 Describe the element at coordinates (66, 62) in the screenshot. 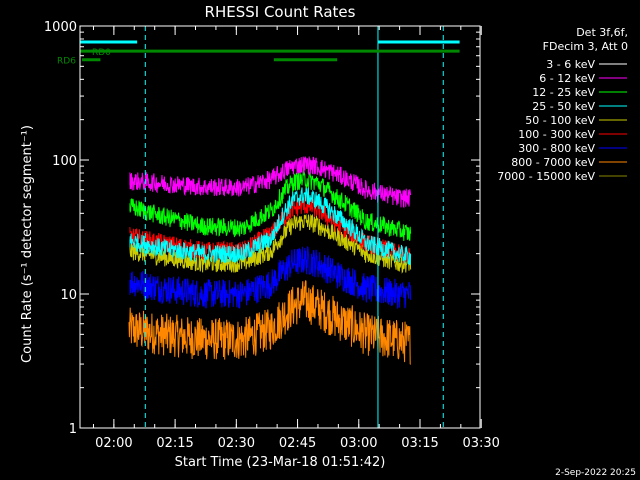

I see `state-bar-label-2: RD6` at that location.